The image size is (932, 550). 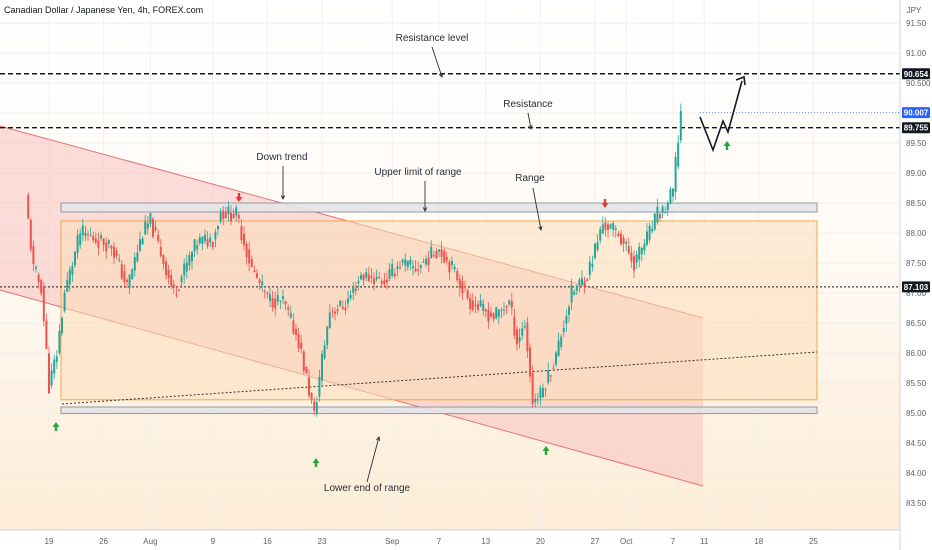 I want to click on x-tick-label: 9, so click(x=213, y=541).